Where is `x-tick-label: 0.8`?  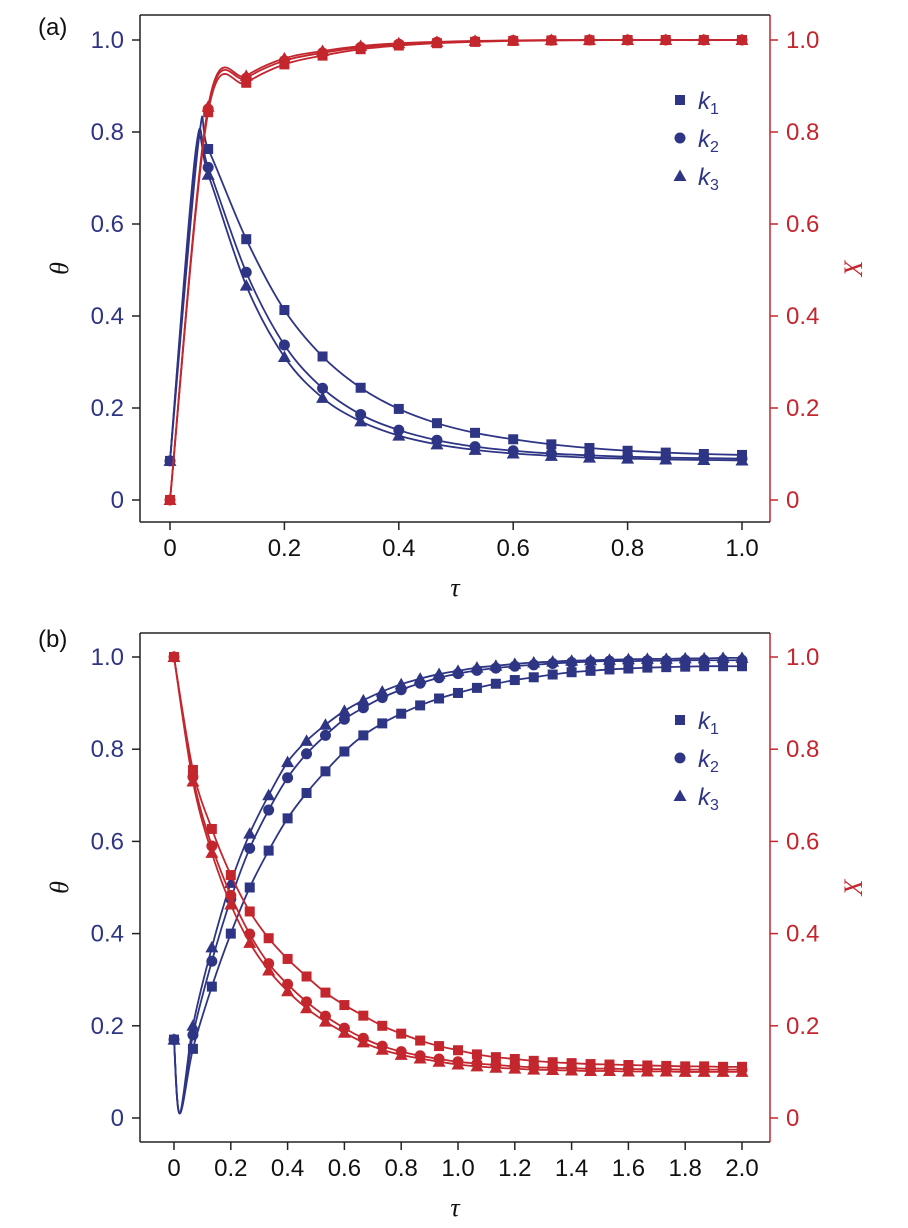
x-tick-label: 0.8 is located at coordinates (401, 1168).